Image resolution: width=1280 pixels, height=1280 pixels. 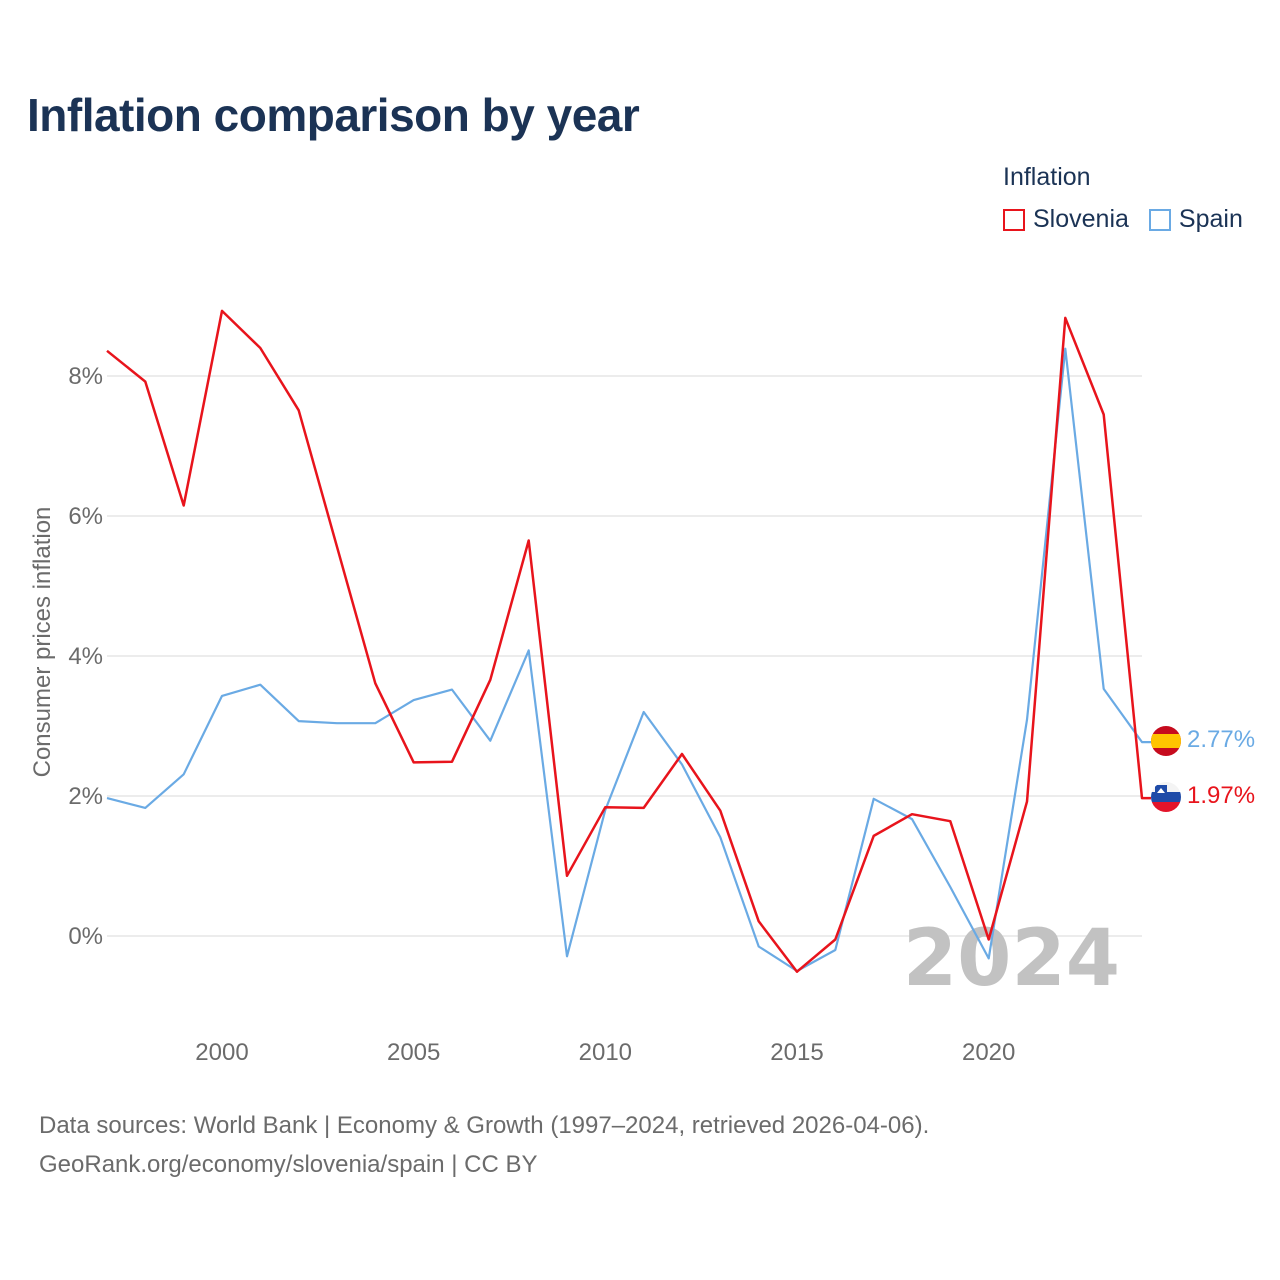 What do you see at coordinates (1221, 795) in the screenshot?
I see `slovenia-end-value-label: 1.97%` at bounding box center [1221, 795].